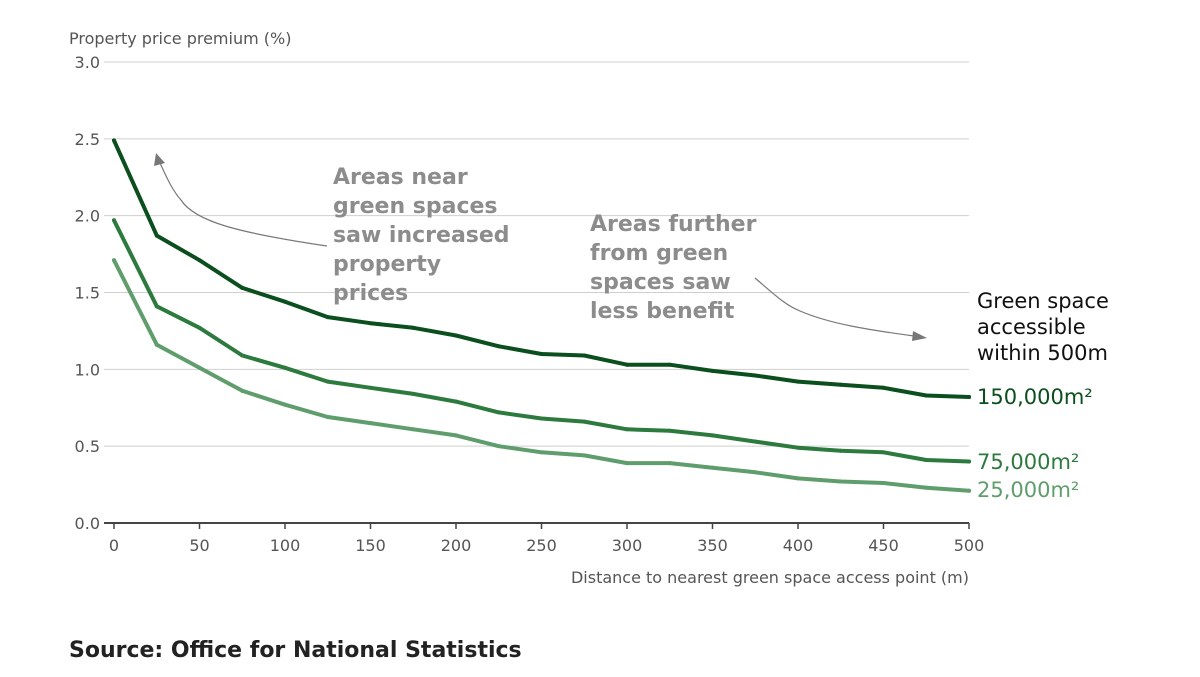  What do you see at coordinates (387, 264) in the screenshot?
I see `annotation-near-line-4: property` at bounding box center [387, 264].